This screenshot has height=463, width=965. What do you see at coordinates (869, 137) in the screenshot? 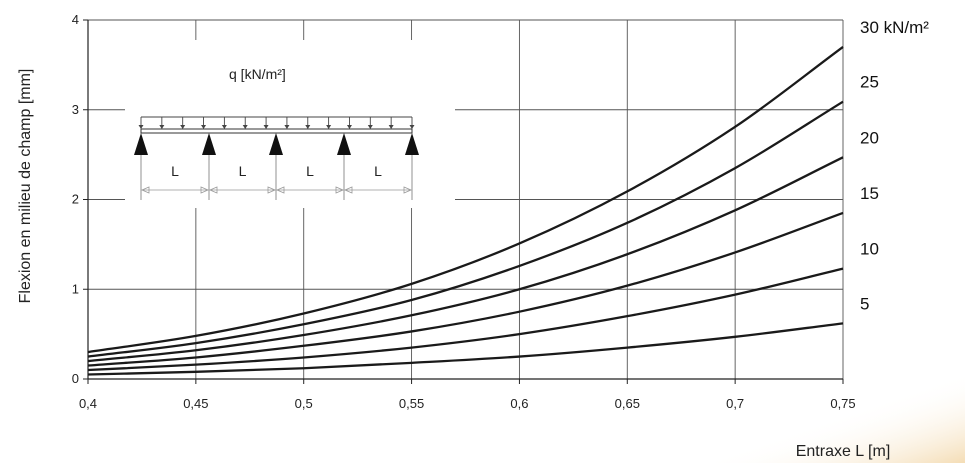
I see `series-label: 20` at bounding box center [869, 137].